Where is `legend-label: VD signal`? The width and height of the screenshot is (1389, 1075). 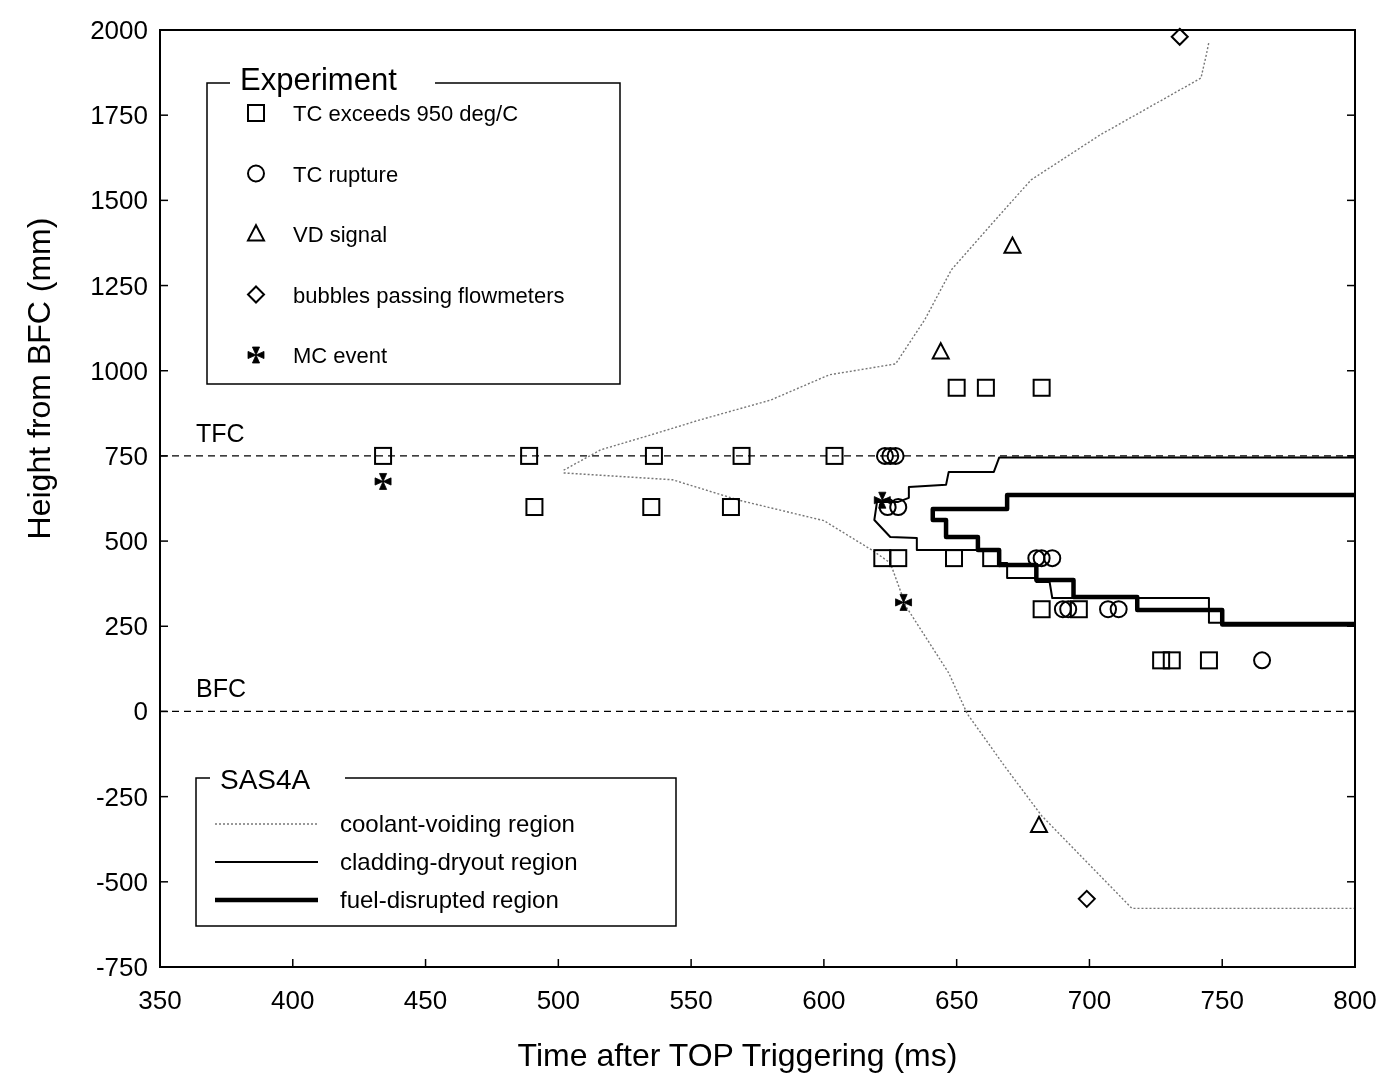
legend-label: VD signal is located at coordinates (340, 234).